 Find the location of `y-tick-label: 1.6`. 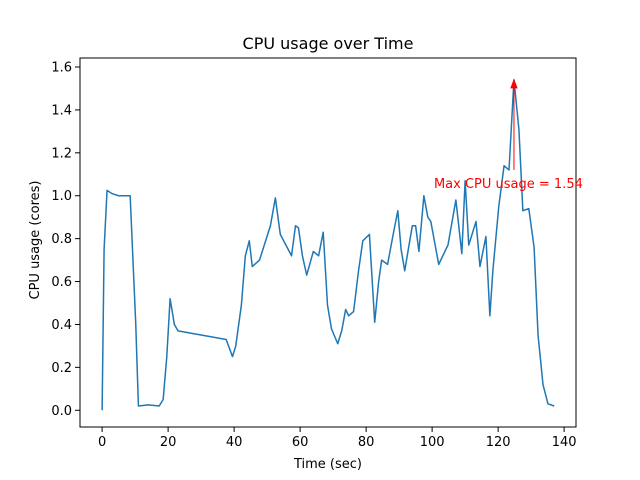

y-tick-label: 1.6 is located at coordinates (61, 68).